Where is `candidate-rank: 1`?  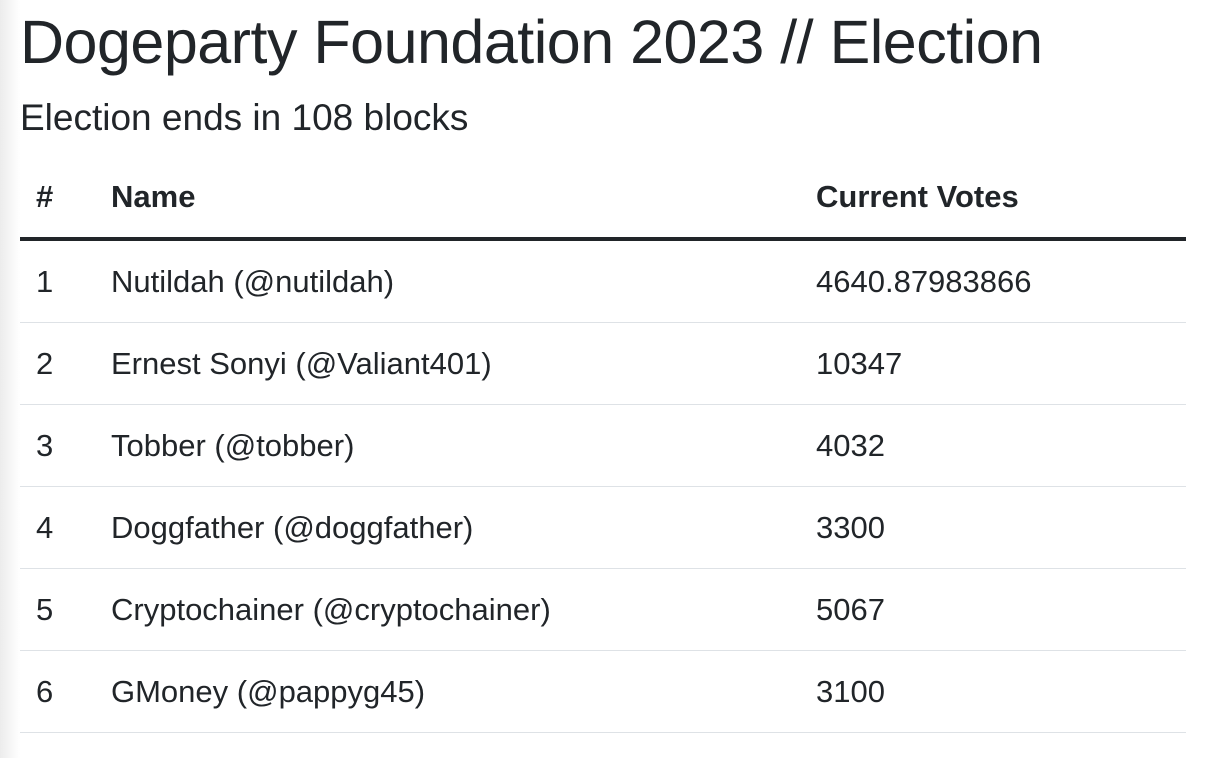
candidate-rank: 1 is located at coordinates (65, 281).